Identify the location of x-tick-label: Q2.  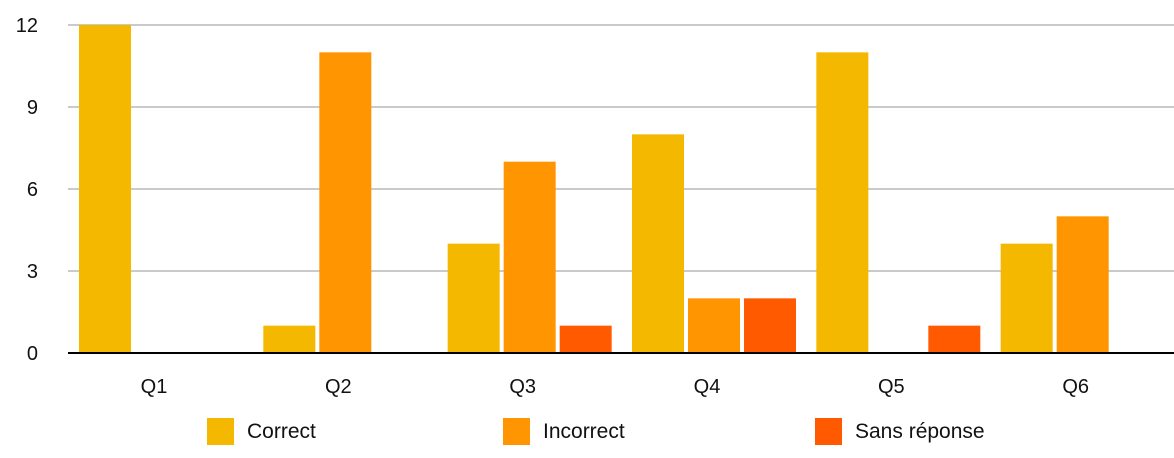
(338, 387).